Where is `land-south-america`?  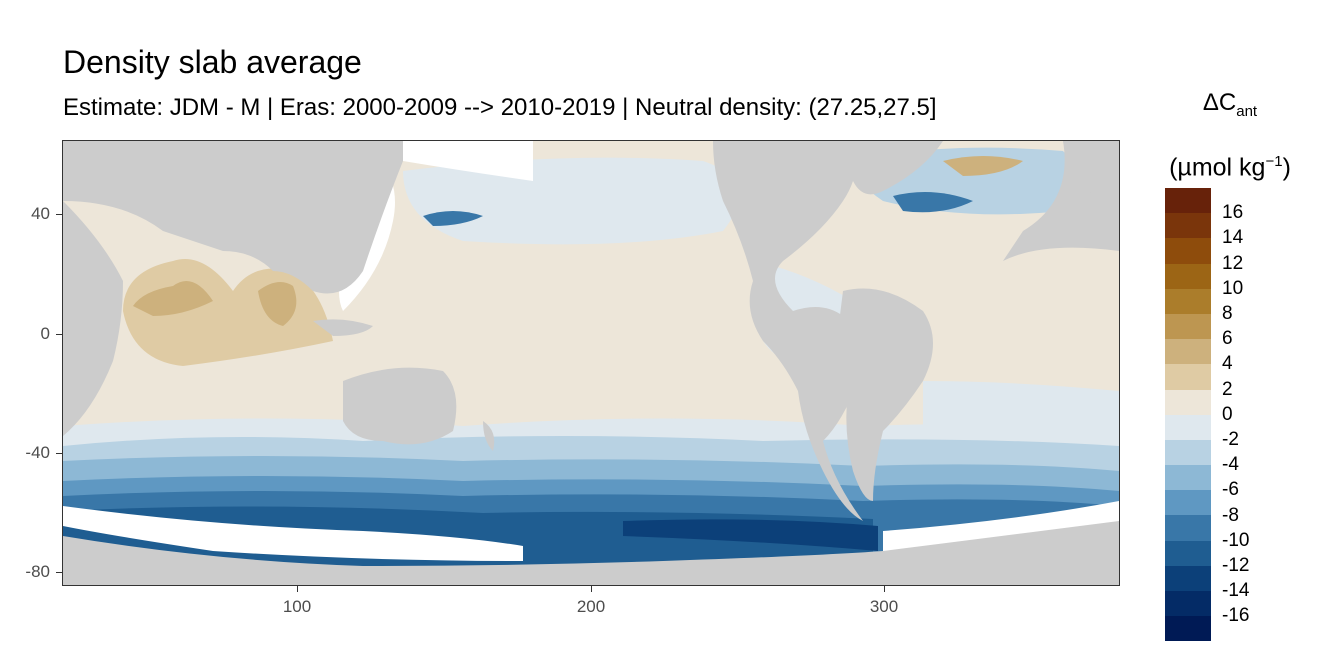 land-south-america is located at coordinates (884, 394).